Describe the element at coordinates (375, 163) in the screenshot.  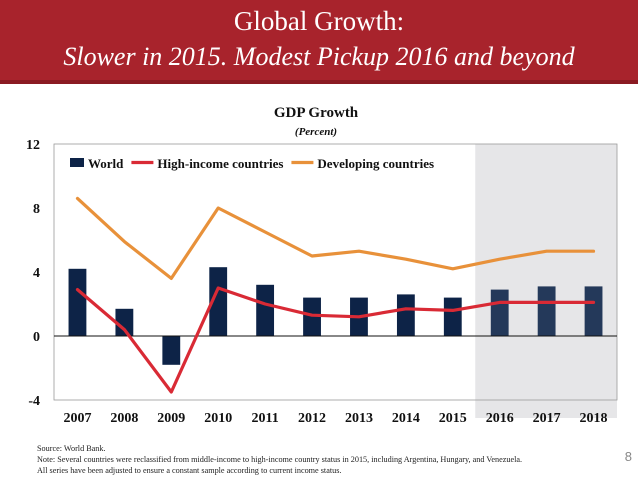
I see `legend-label-developing-countries: Developing countries` at that location.